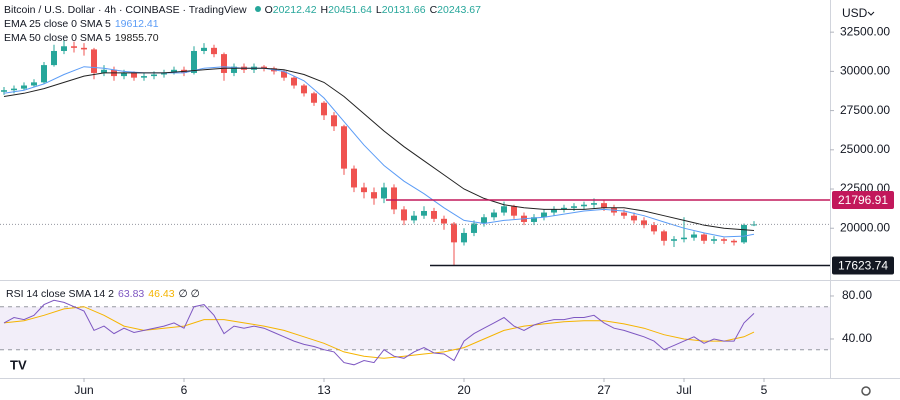 This screenshot has width=900, height=400. I want to click on indicator-name: EMA 25 close 0 SMA 5, so click(57, 24).